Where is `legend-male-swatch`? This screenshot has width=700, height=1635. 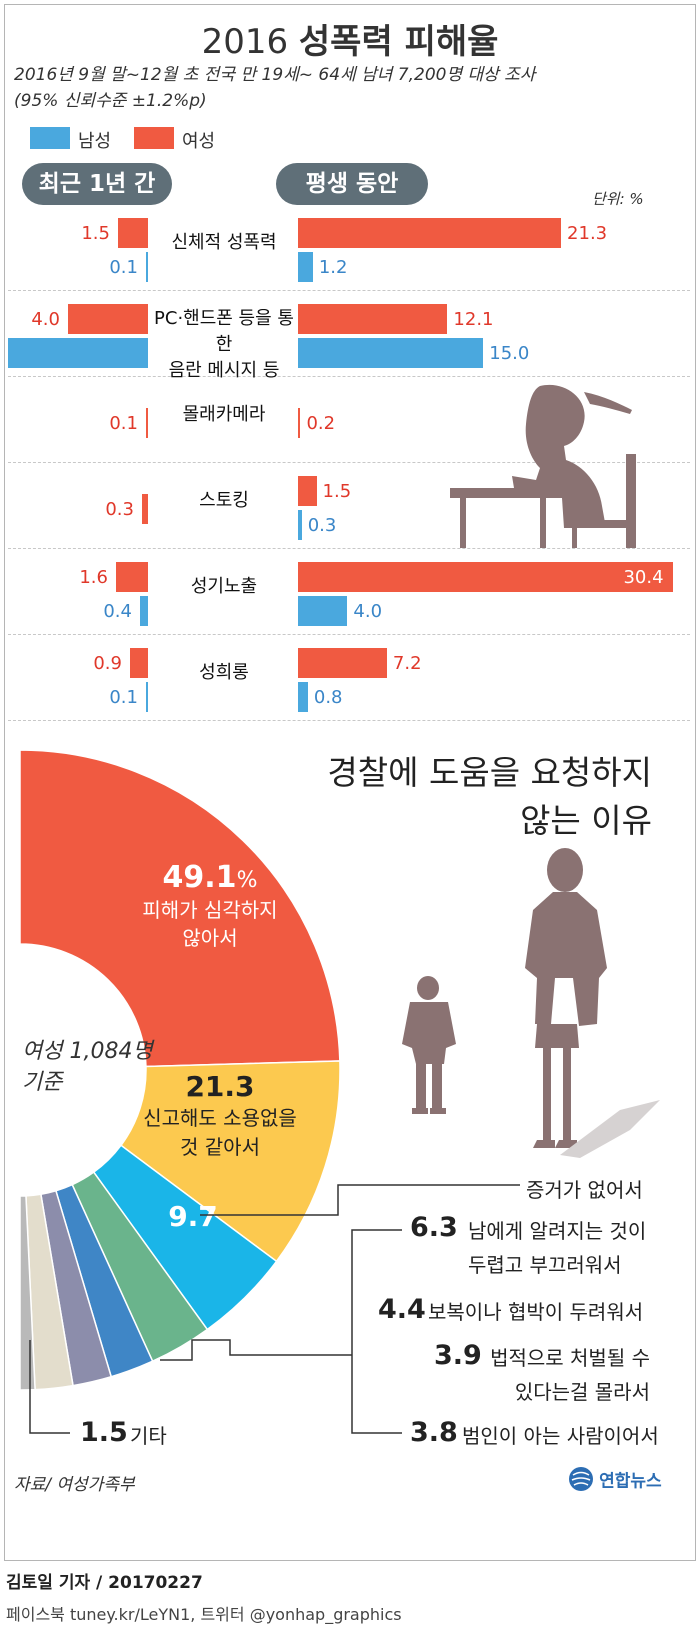
legend-male-swatch is located at coordinates (50, 138).